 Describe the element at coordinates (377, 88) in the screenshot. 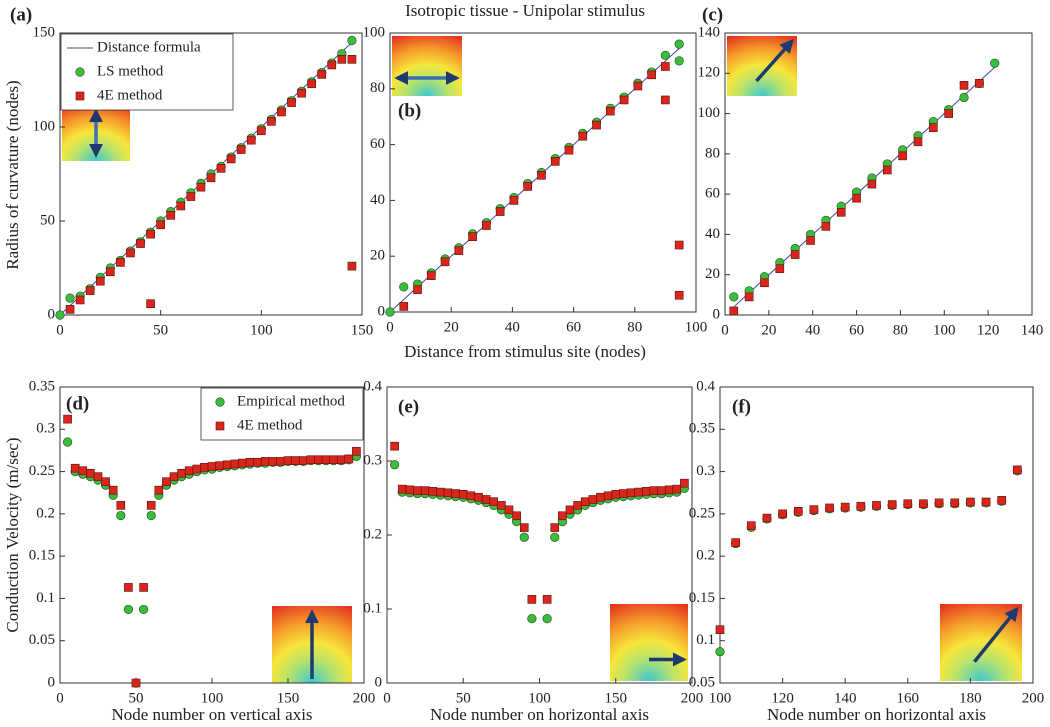

I see `y-tick-label: 80` at that location.